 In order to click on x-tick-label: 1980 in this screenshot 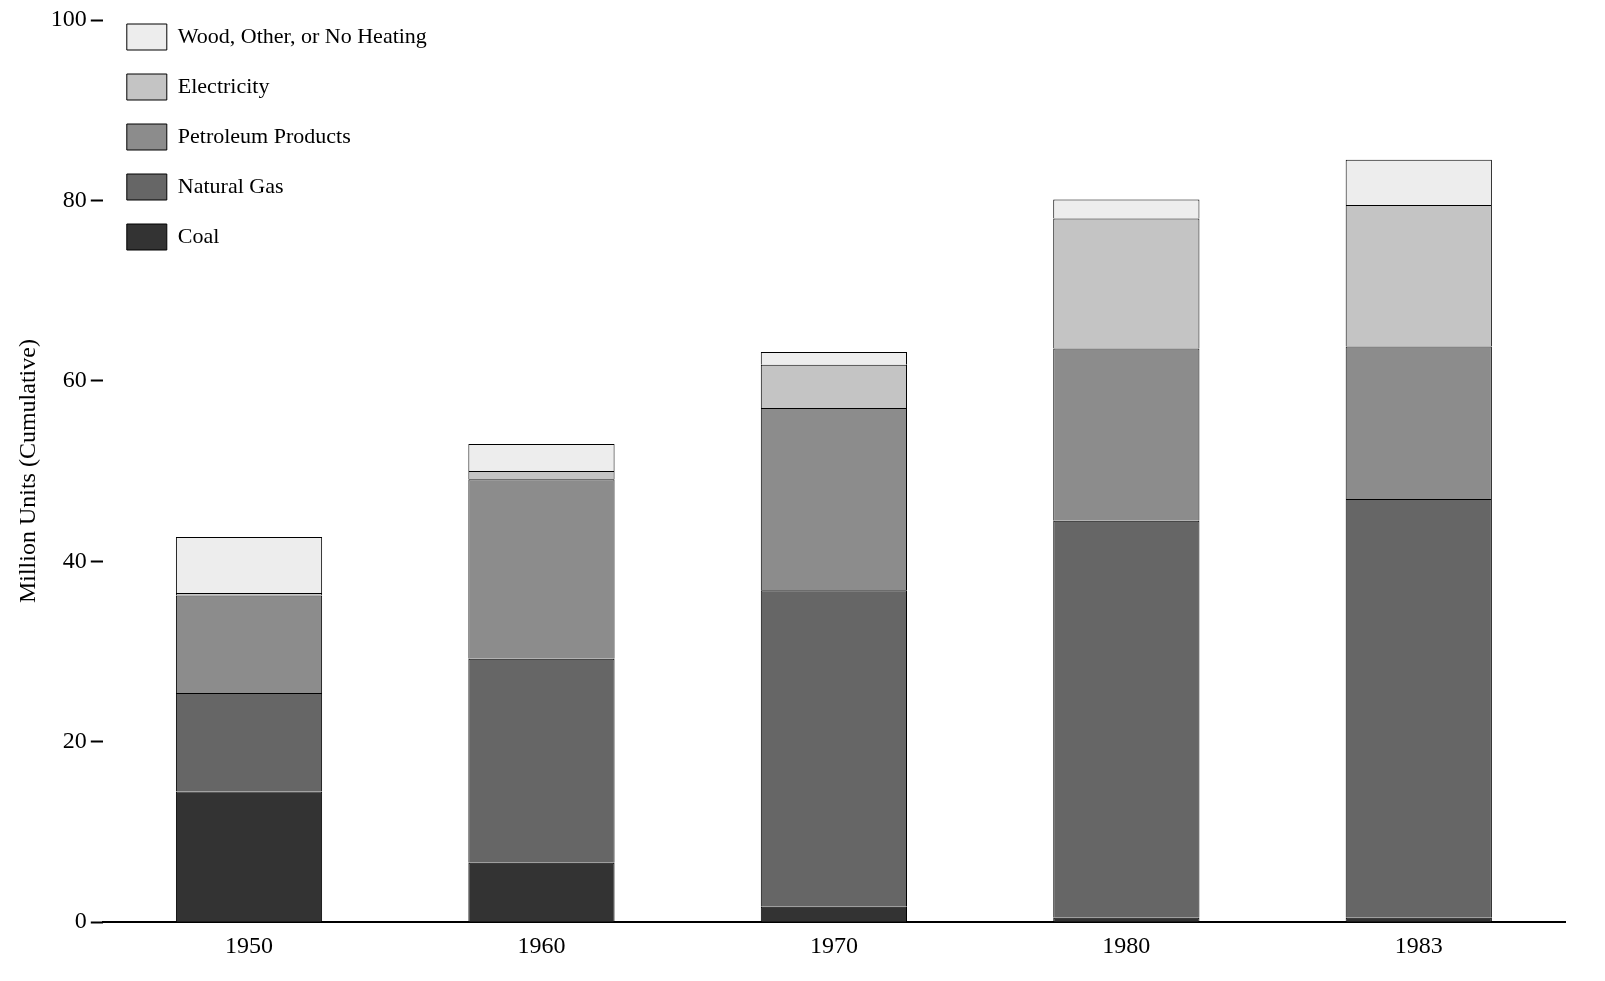, I will do `click(1126, 944)`.